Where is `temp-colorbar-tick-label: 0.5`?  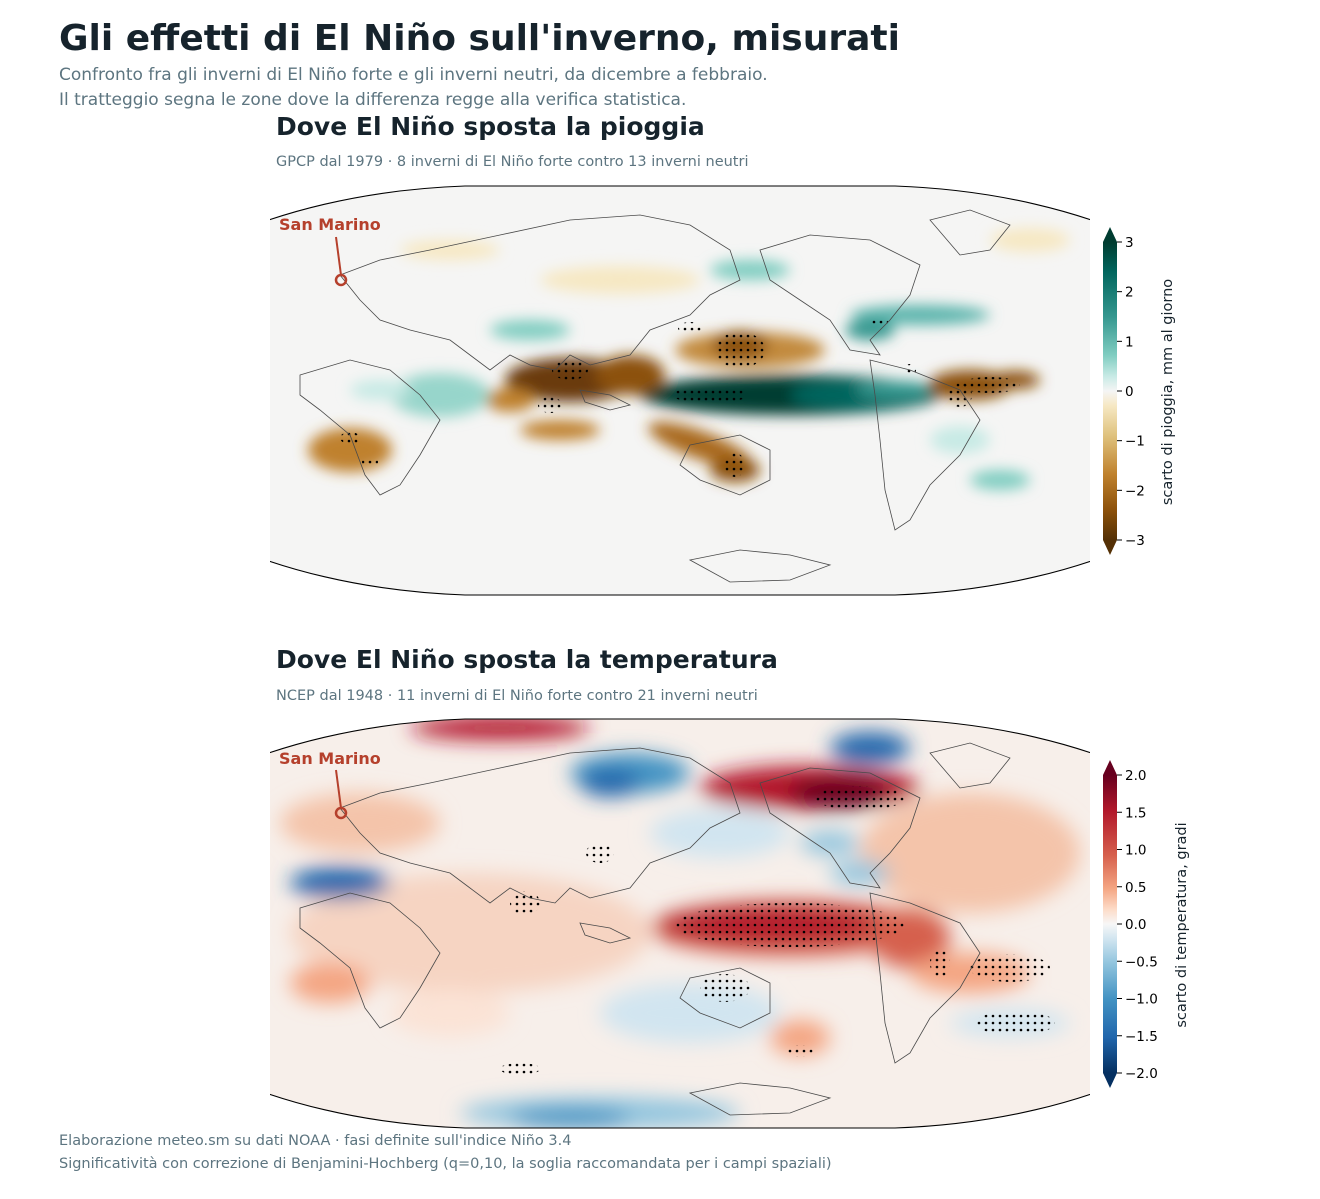 temp-colorbar-tick-label: 0.5 is located at coordinates (1135, 888).